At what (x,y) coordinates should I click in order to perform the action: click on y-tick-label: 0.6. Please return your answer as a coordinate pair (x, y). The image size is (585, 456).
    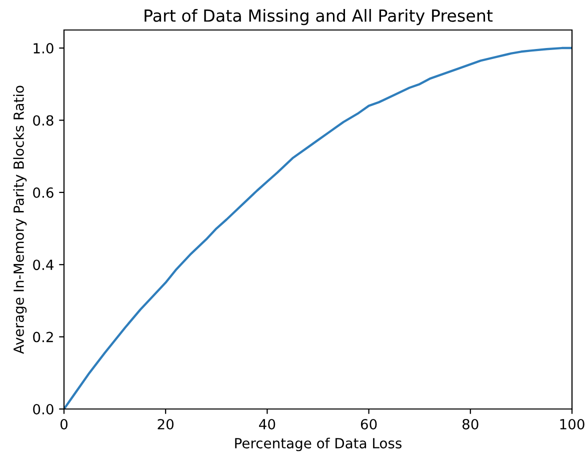
    Looking at the image, I should click on (43, 192).